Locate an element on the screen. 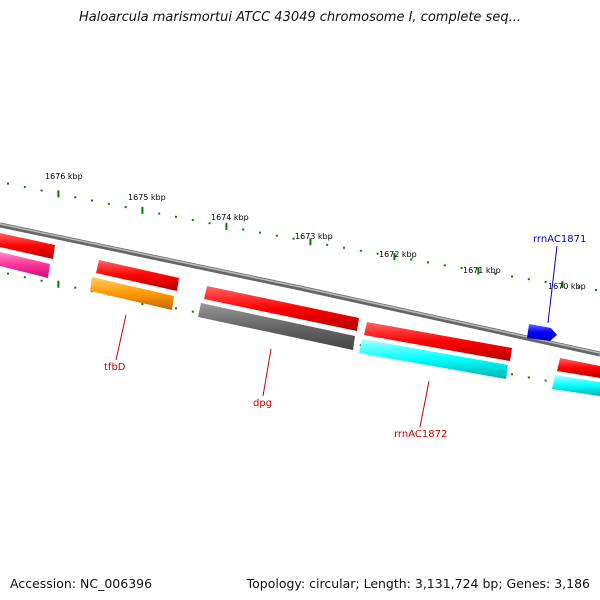 The width and height of the screenshot is (600, 600). accession-text: Accession: NC_006396 is located at coordinates (81, 583).